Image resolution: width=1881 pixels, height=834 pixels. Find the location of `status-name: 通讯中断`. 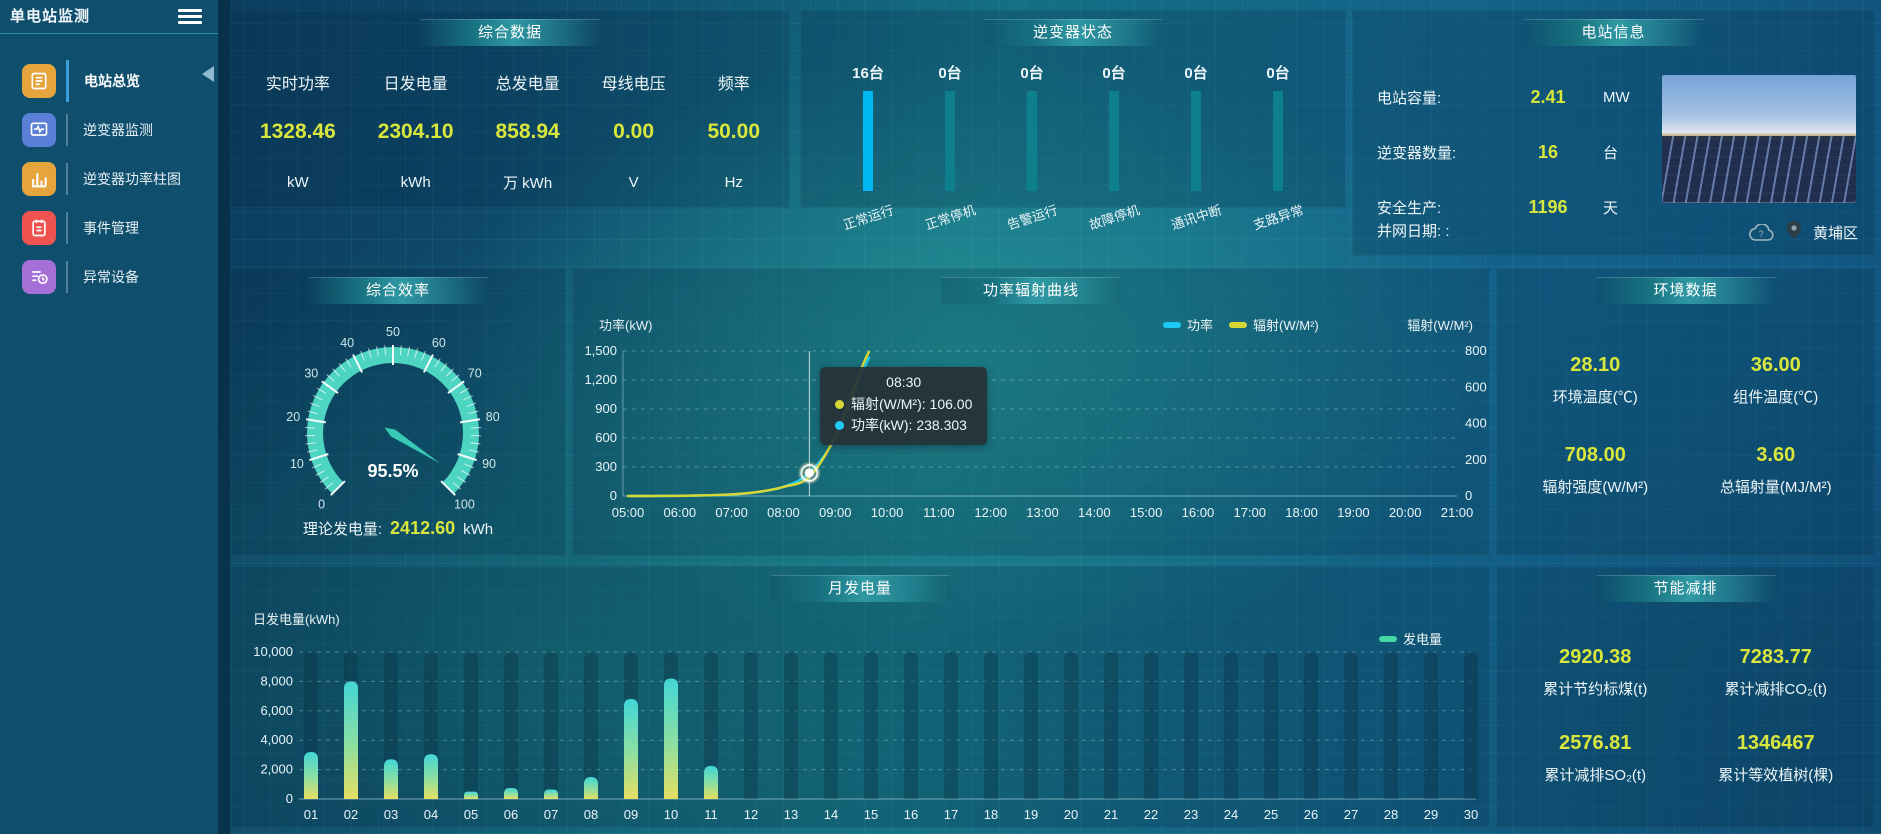

status-name: 通讯中断 is located at coordinates (1196, 217).